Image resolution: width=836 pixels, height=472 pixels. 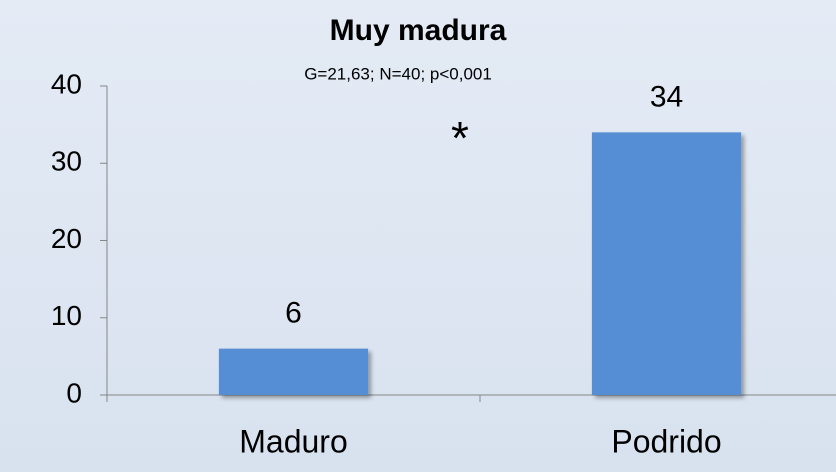 I want to click on chart-subtitle: G=21,63; N=40; p<0,001, so click(x=398, y=73).